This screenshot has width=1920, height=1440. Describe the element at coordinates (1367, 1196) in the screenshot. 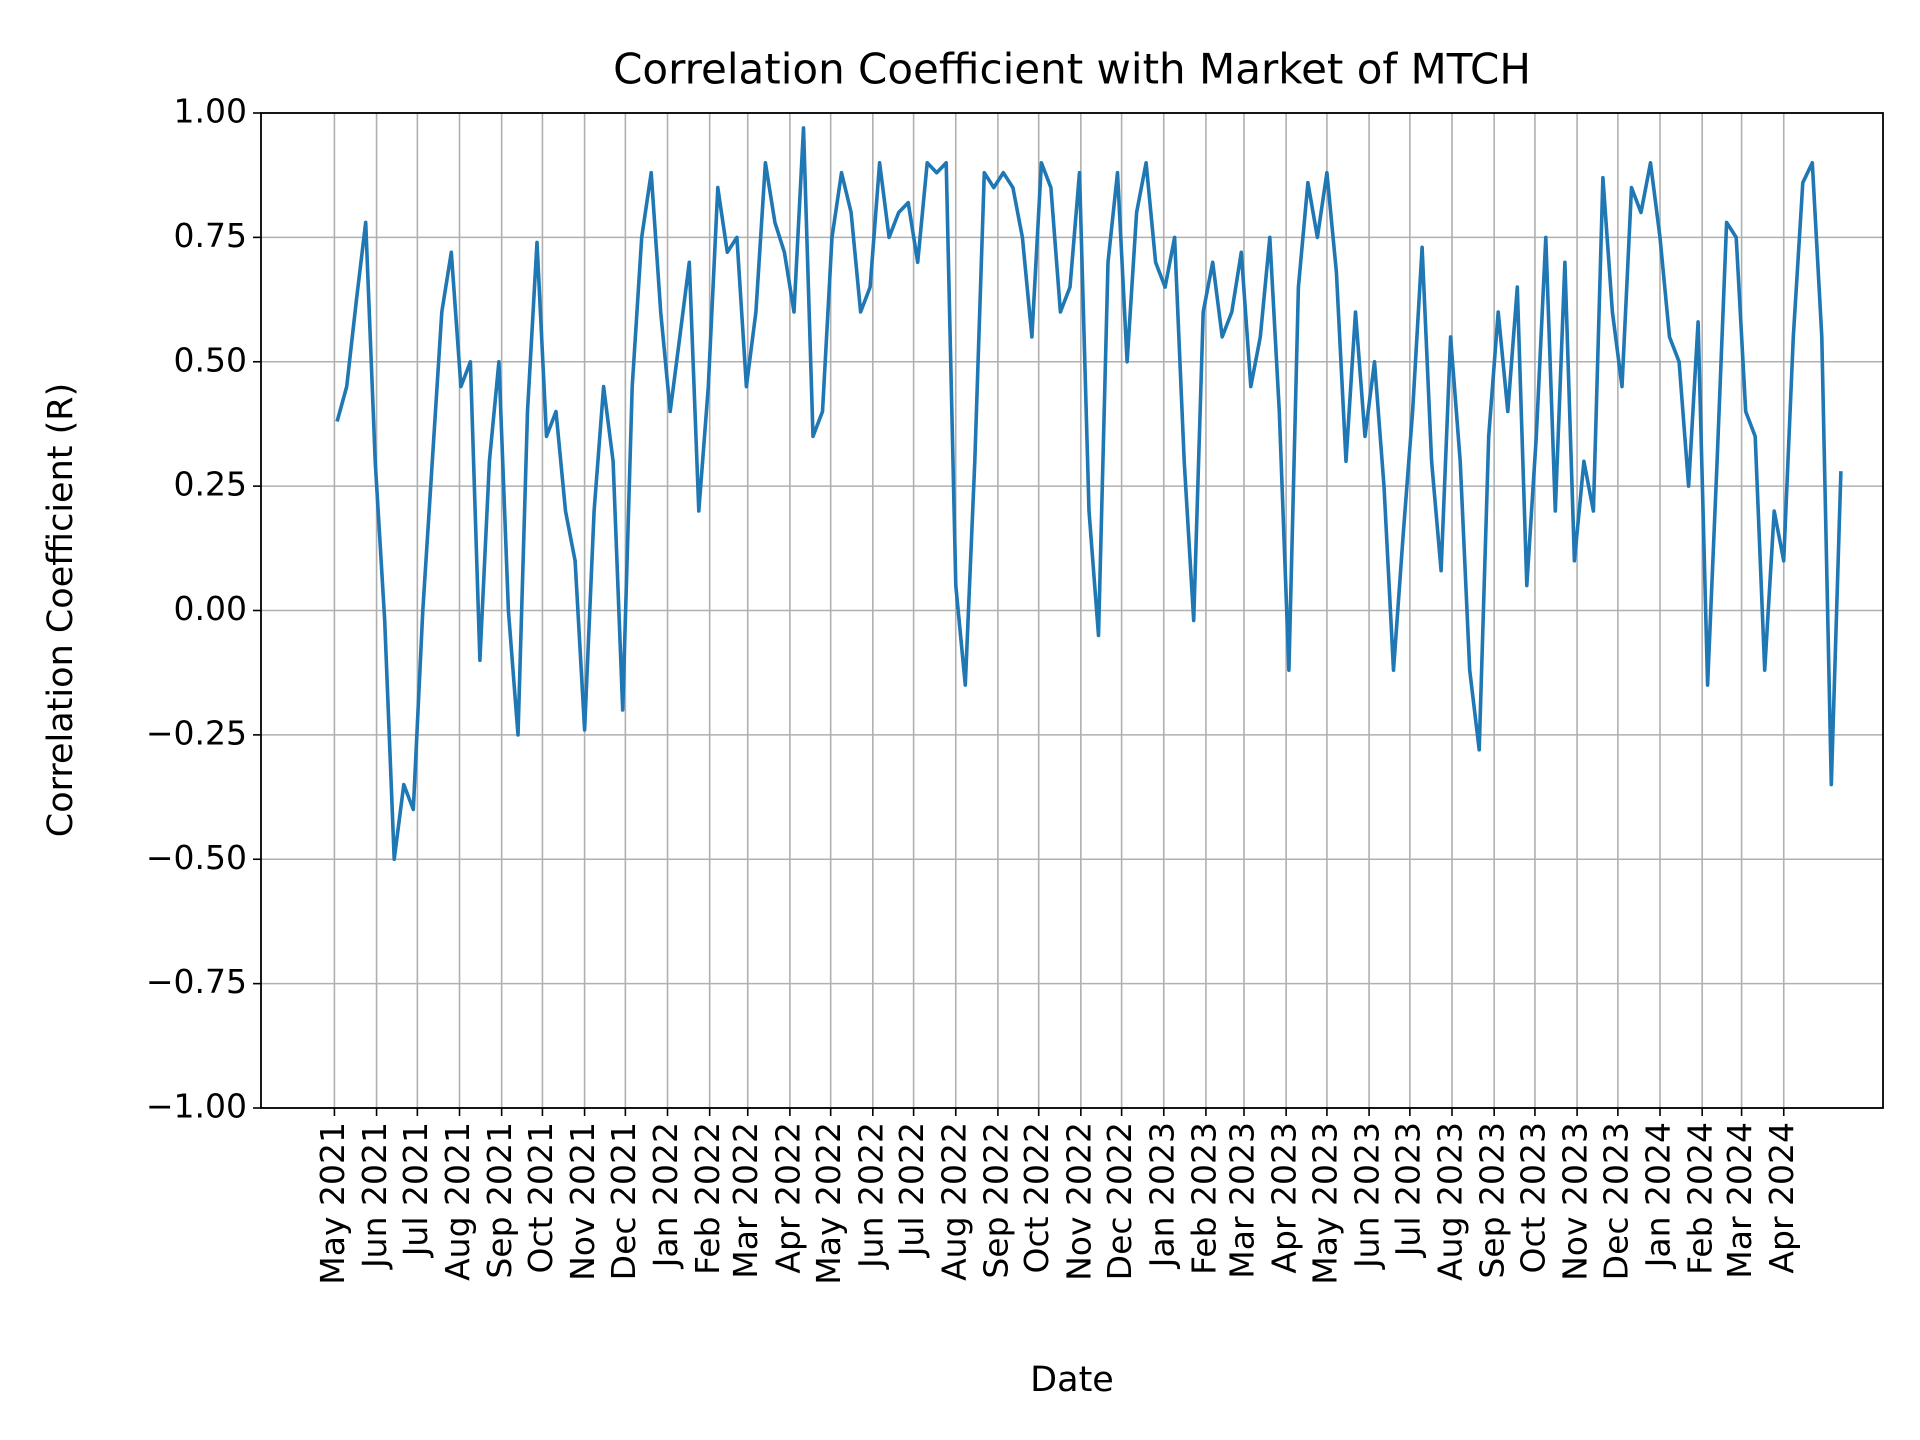

I see `x-tick-label: Jun 2023` at that location.